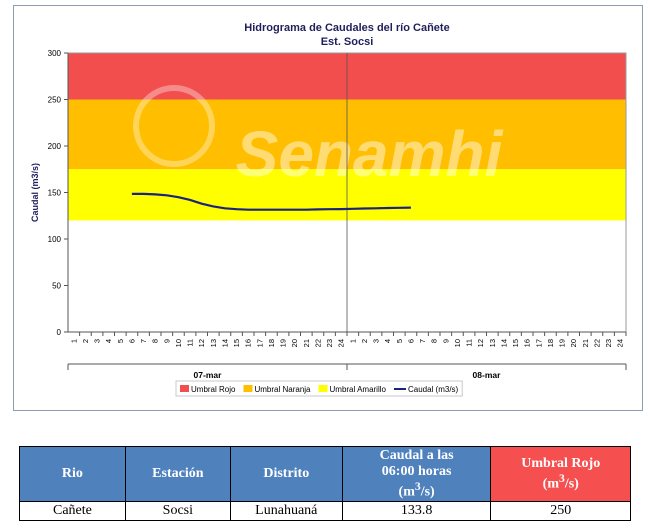 This screenshot has height=530, width=657. Describe the element at coordinates (433, 389) in the screenshot. I see `legend-label: Caudal (m3/s)` at that location.